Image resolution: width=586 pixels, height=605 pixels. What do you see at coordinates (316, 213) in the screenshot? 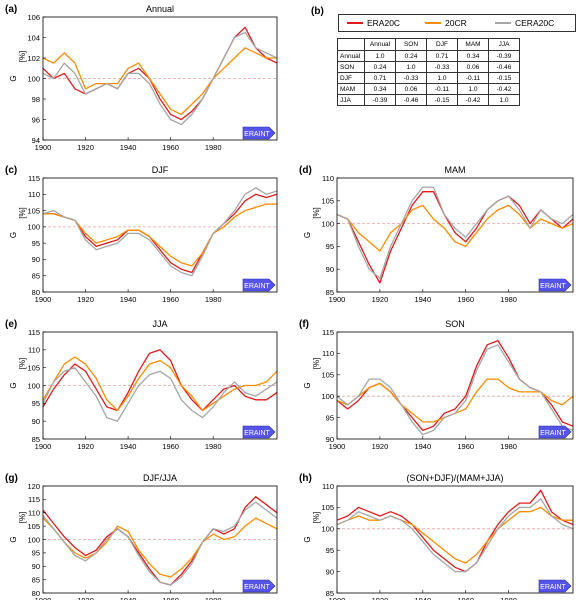
I see `y-axis-unit: [%]` at bounding box center [316, 213].